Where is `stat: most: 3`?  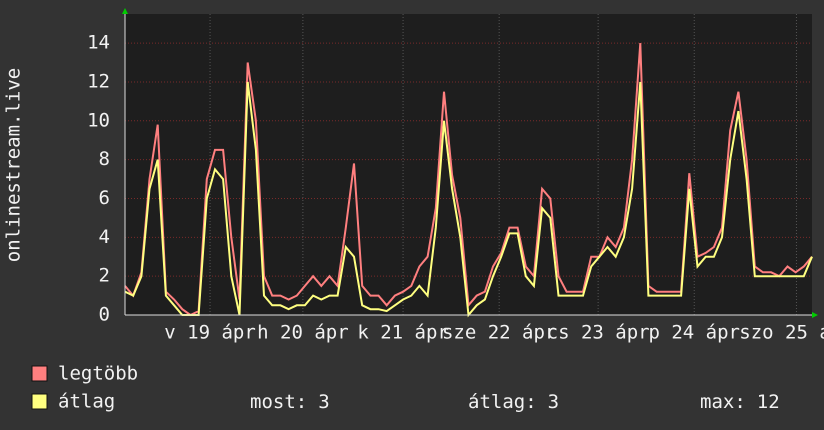
stat: most: 3 is located at coordinates (290, 402).